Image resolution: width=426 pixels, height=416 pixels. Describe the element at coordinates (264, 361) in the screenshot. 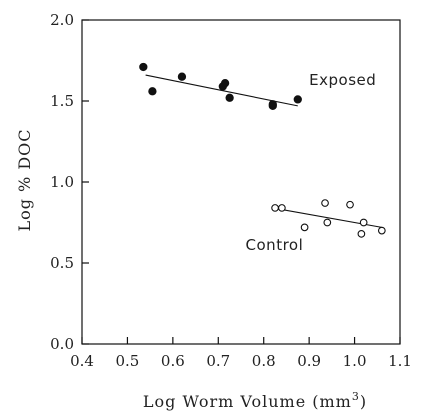

I see `x-tick-label: 0.8` at that location.